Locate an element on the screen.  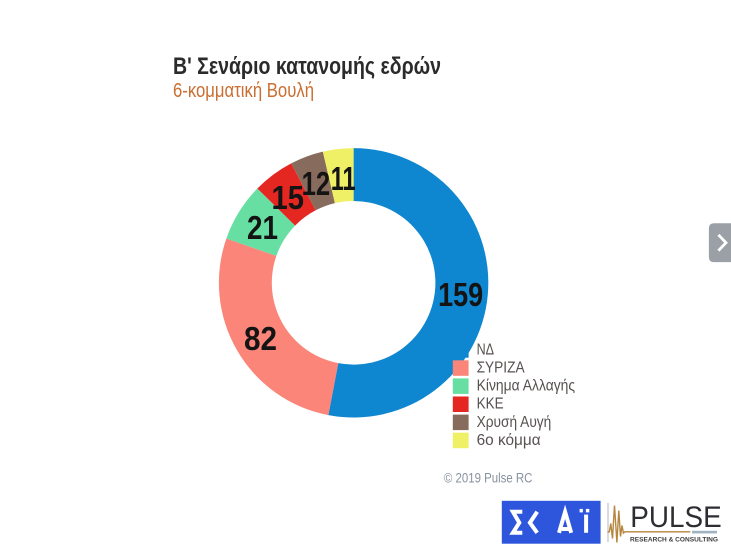
svg-text: 159 is located at coordinates (460, 294).